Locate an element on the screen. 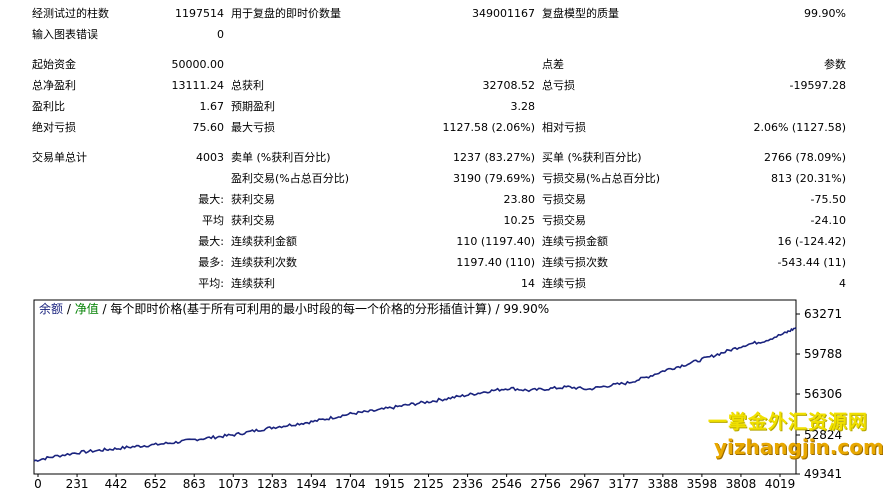 The width and height of the screenshot is (883, 496). avg-consecutive-wins-value: 14 is located at coordinates (528, 283).